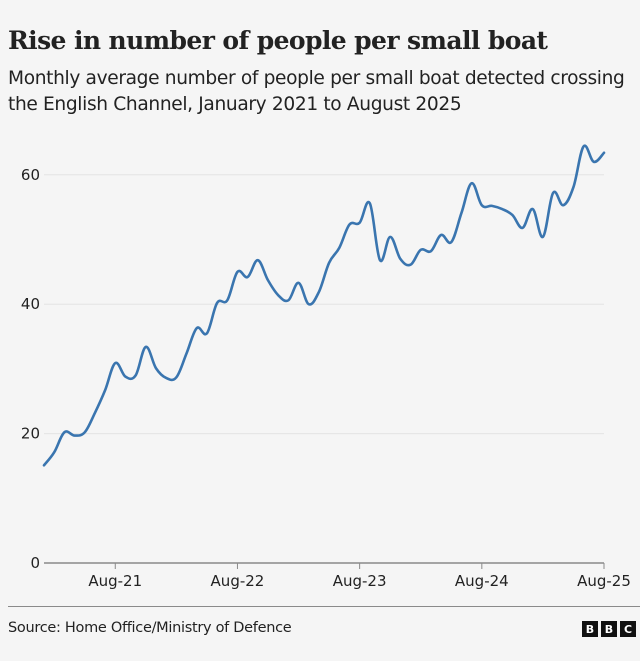 The image size is (640, 661). I want to click on x-tick-label: Aug-24, so click(482, 581).